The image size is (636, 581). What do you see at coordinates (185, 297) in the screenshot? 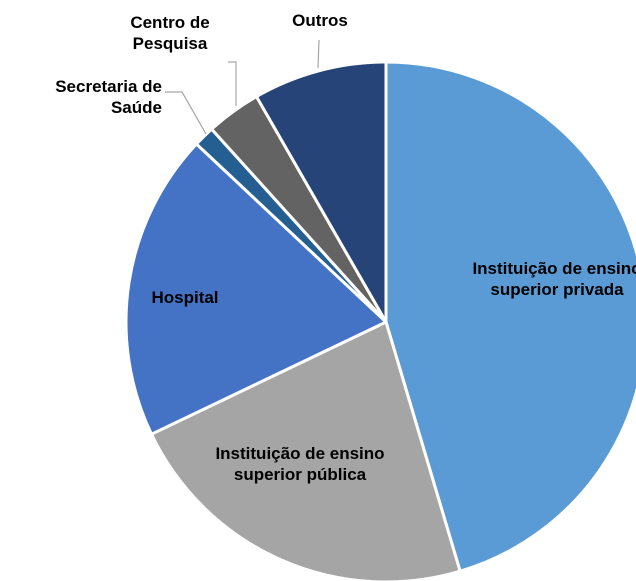
I see `slice-label: Hospital` at bounding box center [185, 297].